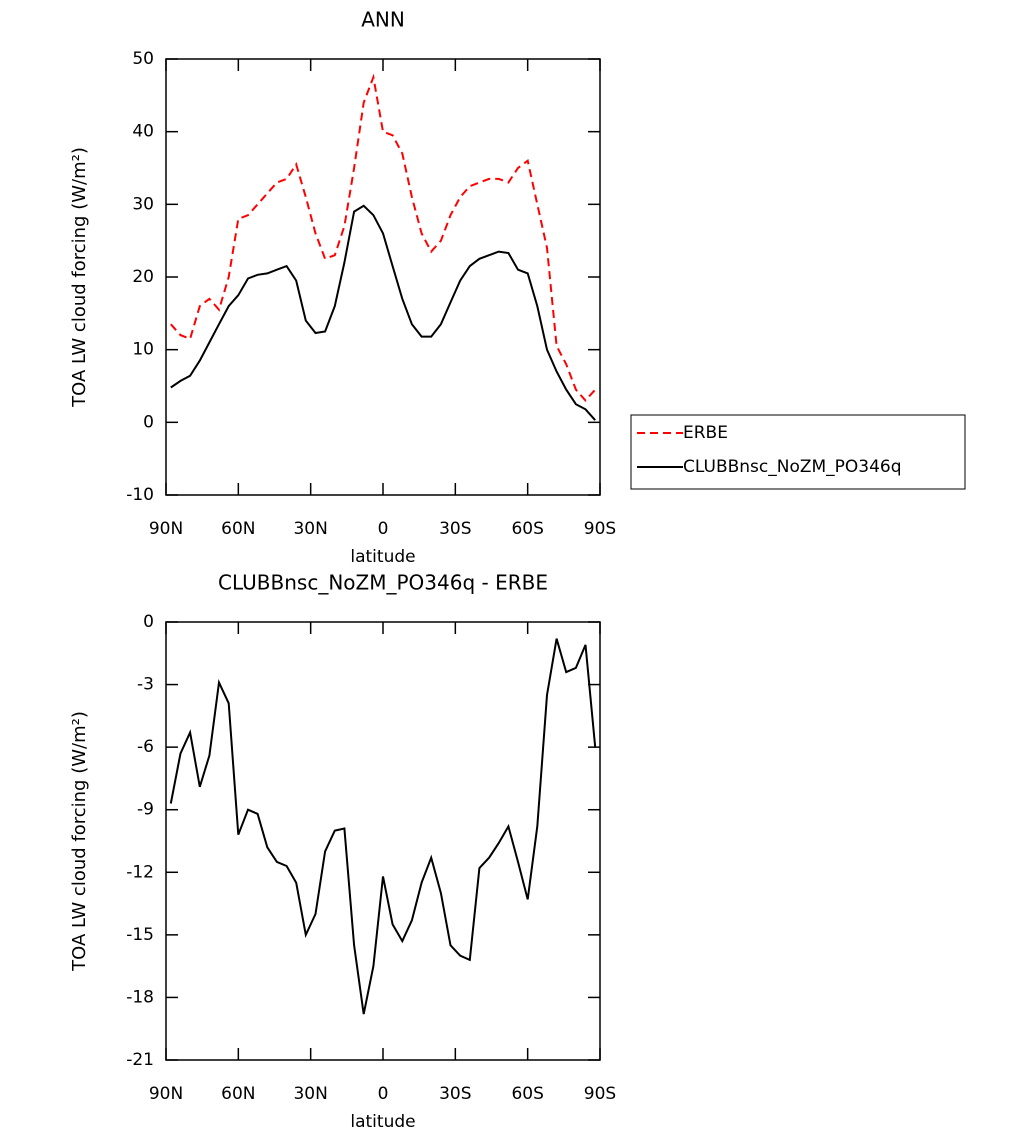 The width and height of the screenshot is (1030, 1137). What do you see at coordinates (143, 204) in the screenshot?
I see `y-tick-label: 30` at bounding box center [143, 204].